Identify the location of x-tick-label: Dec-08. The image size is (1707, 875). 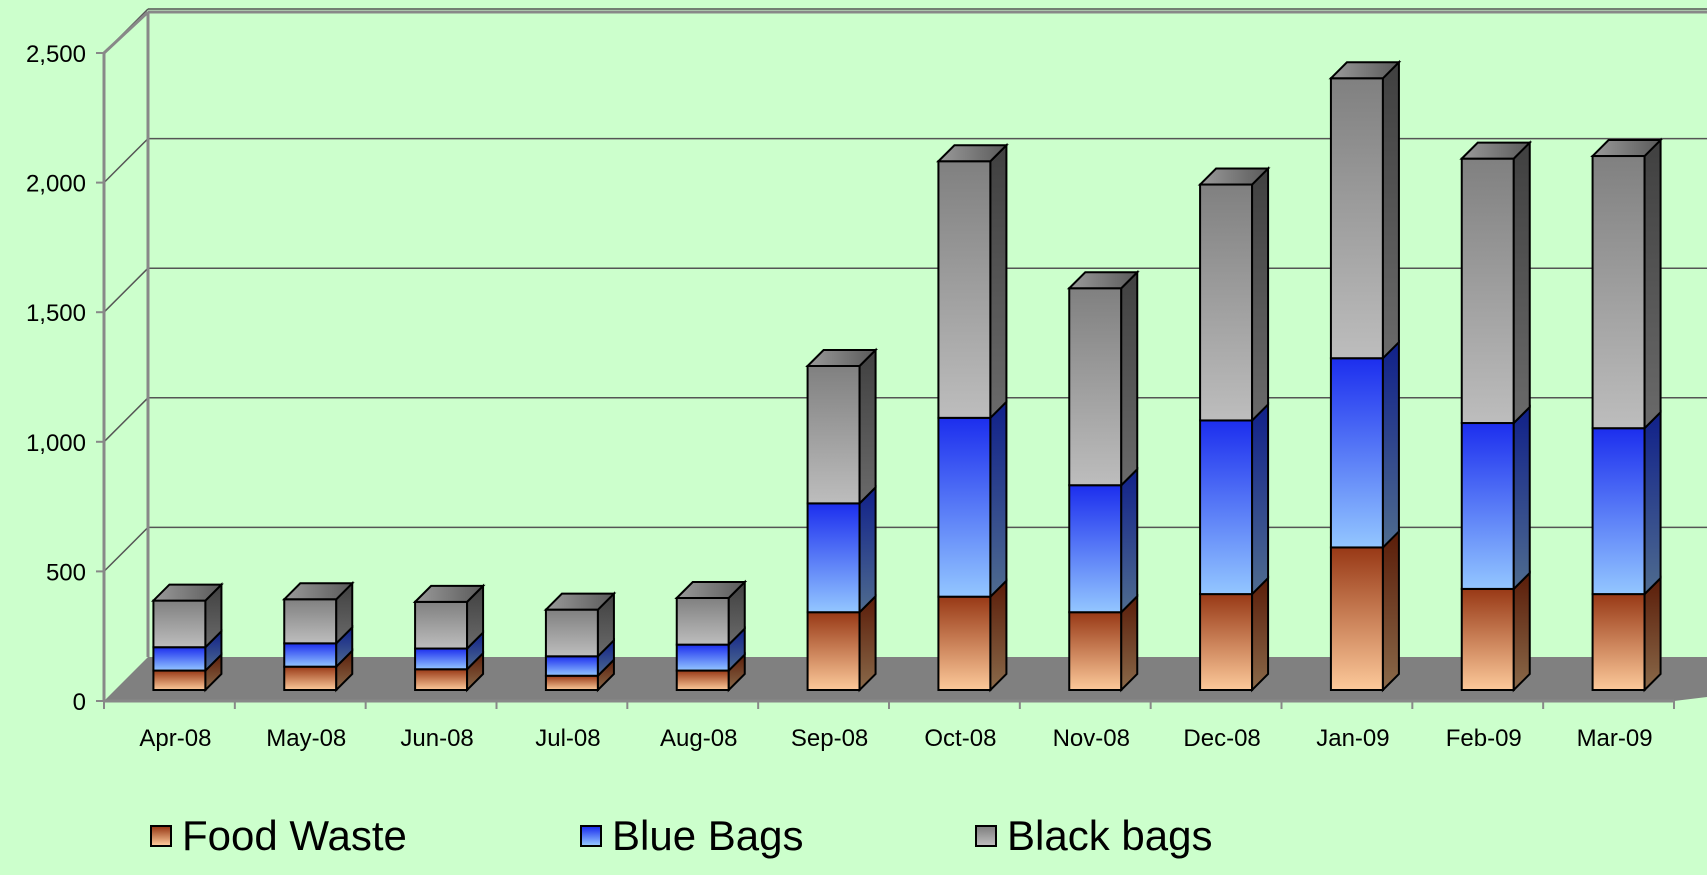
(1221, 738).